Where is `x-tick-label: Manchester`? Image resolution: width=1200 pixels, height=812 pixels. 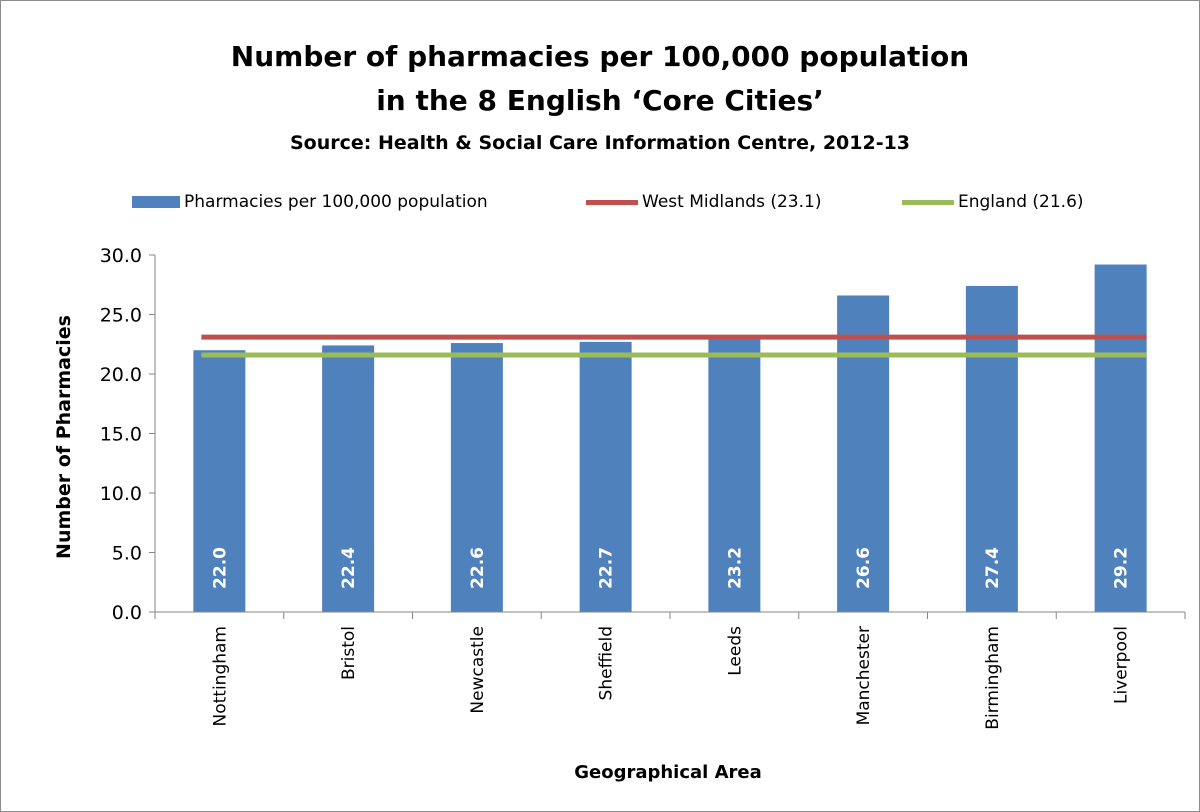 x-tick-label: Manchester is located at coordinates (864, 675).